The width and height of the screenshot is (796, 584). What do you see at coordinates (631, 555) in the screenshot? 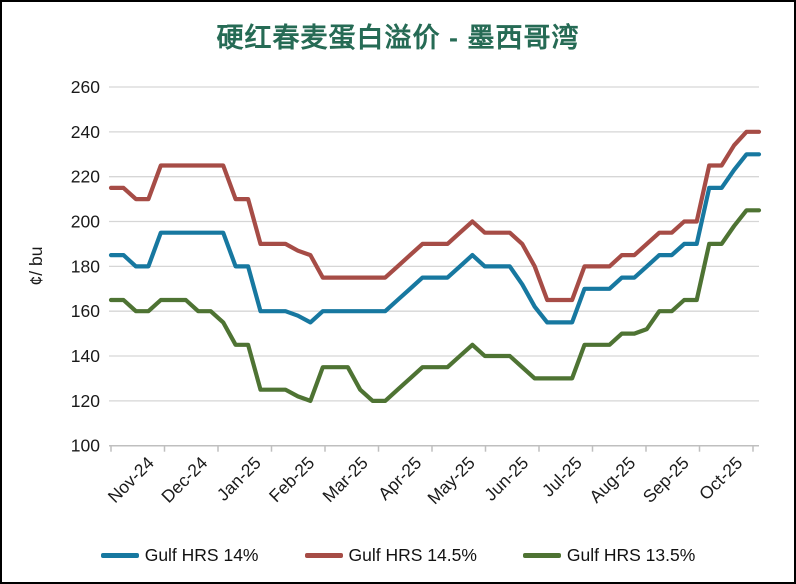
I see `legend-label: Gulf HRS 13.5%` at bounding box center [631, 555].